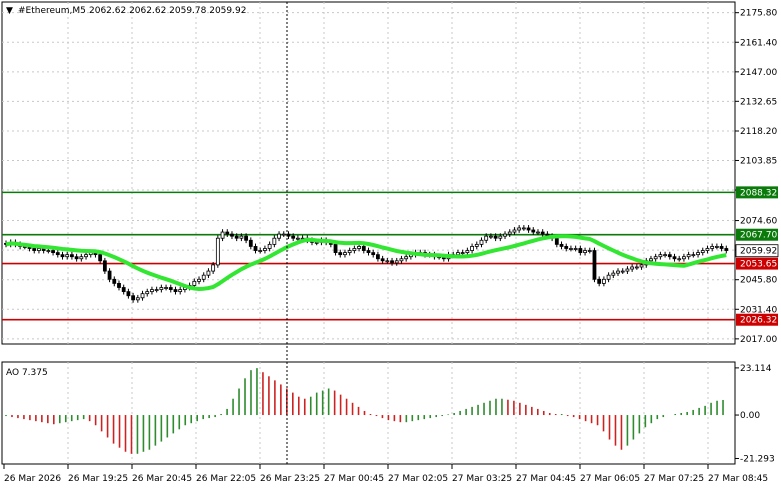 This screenshot has height=489, width=781. Describe the element at coordinates (354, 479) in the screenshot. I see `time-tick-label: 27 Mar 00:45` at that location.